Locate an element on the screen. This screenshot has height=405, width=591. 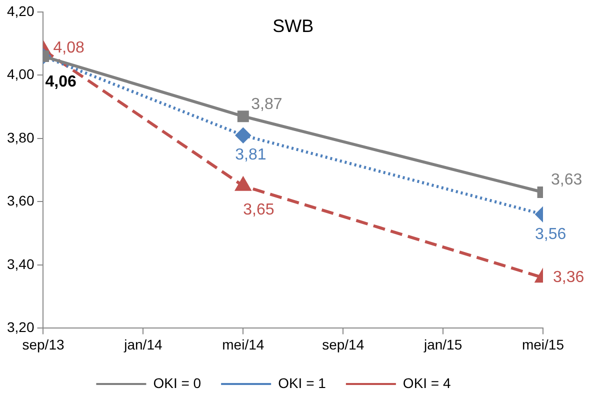
legend-label: OKI = 4 is located at coordinates (426, 382).